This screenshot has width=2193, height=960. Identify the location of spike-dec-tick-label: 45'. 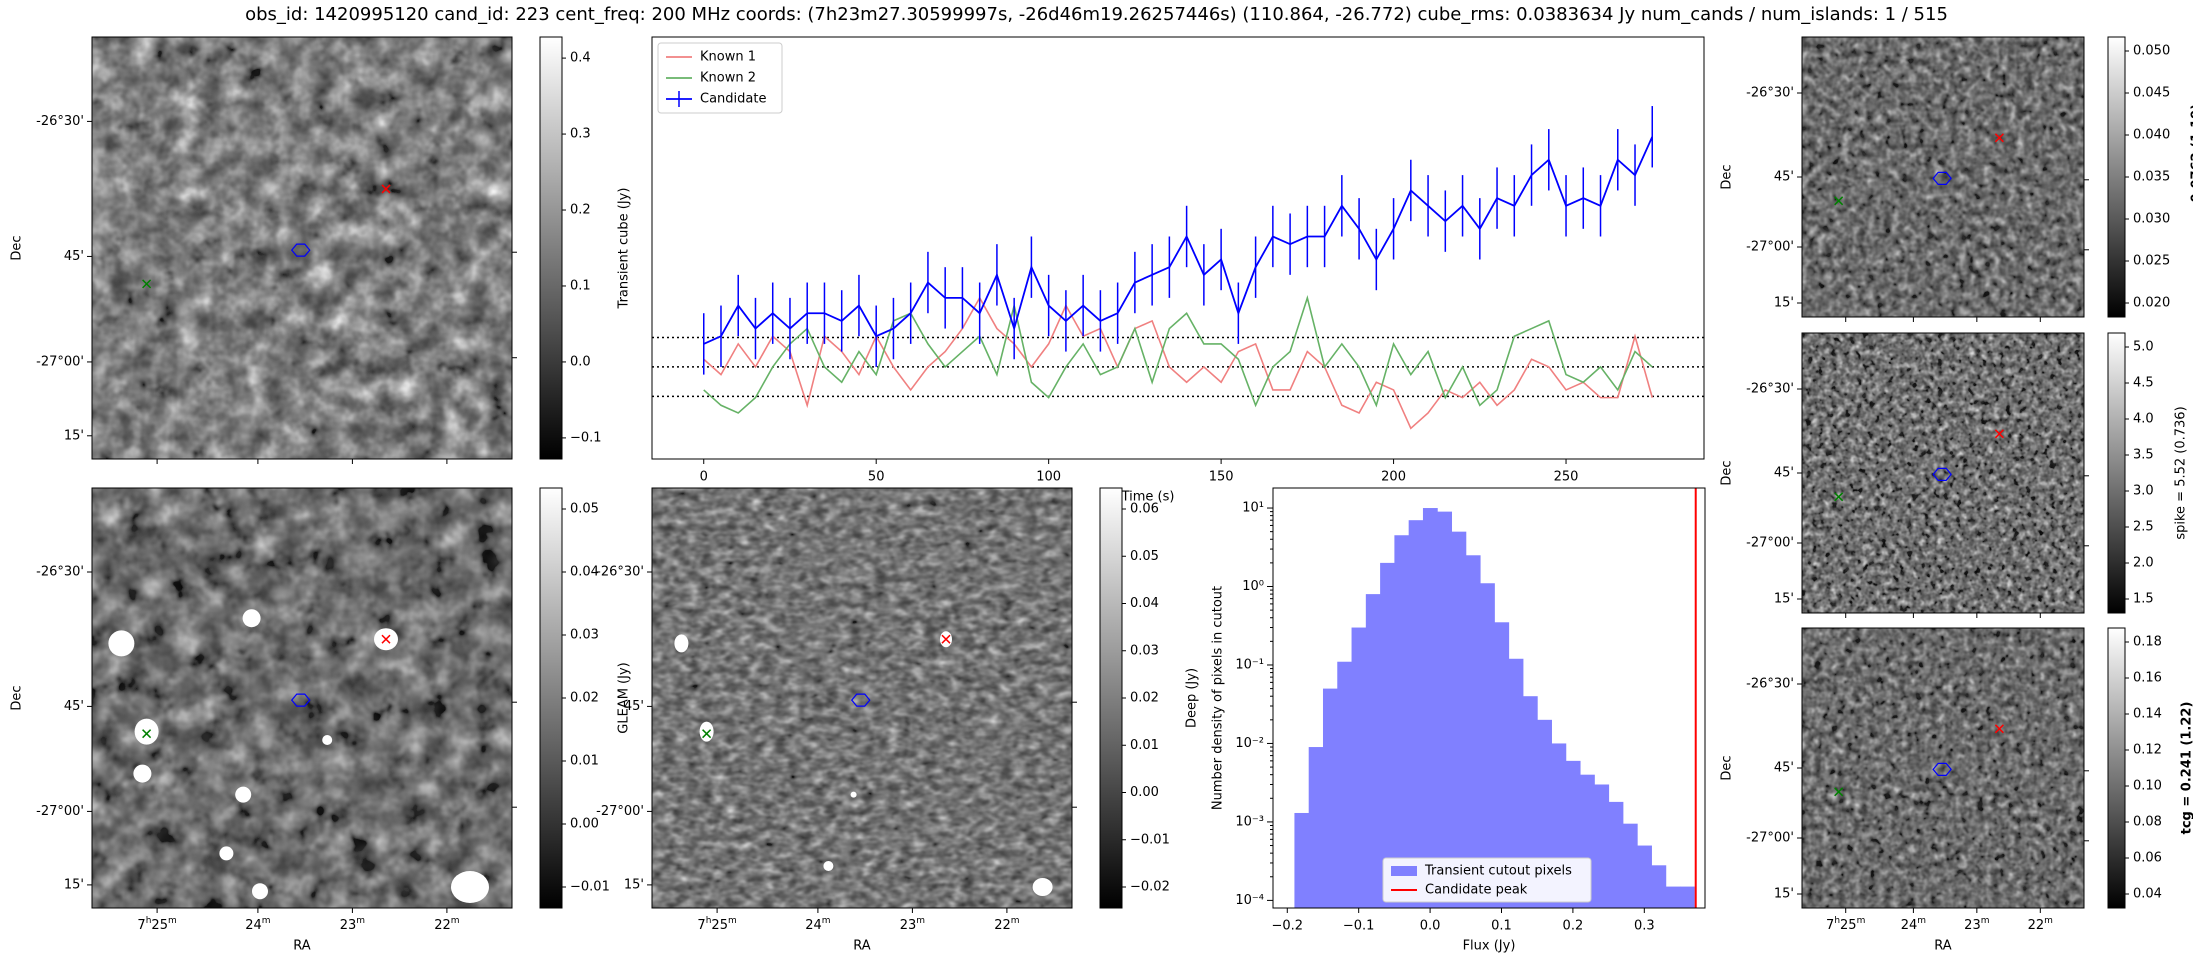
(1784, 473).